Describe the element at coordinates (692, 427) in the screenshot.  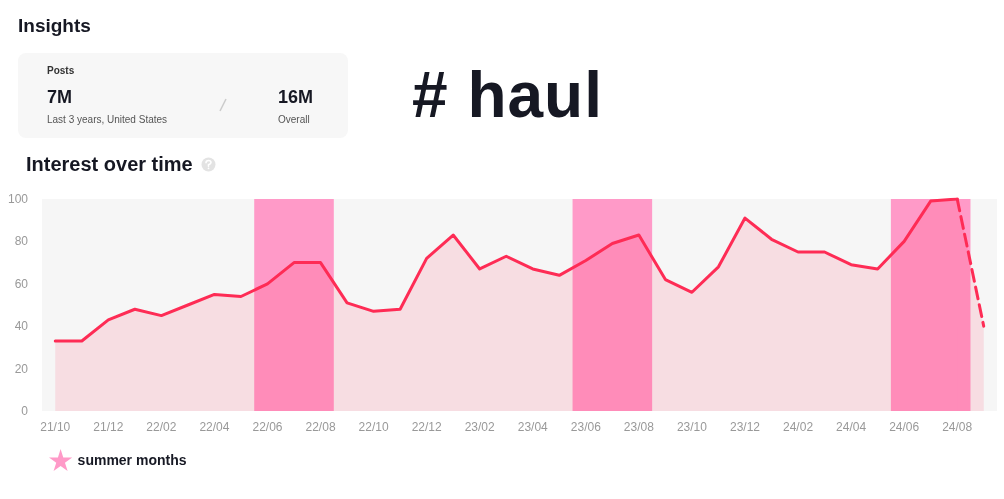
I see `x-tick-label: 23/10` at that location.